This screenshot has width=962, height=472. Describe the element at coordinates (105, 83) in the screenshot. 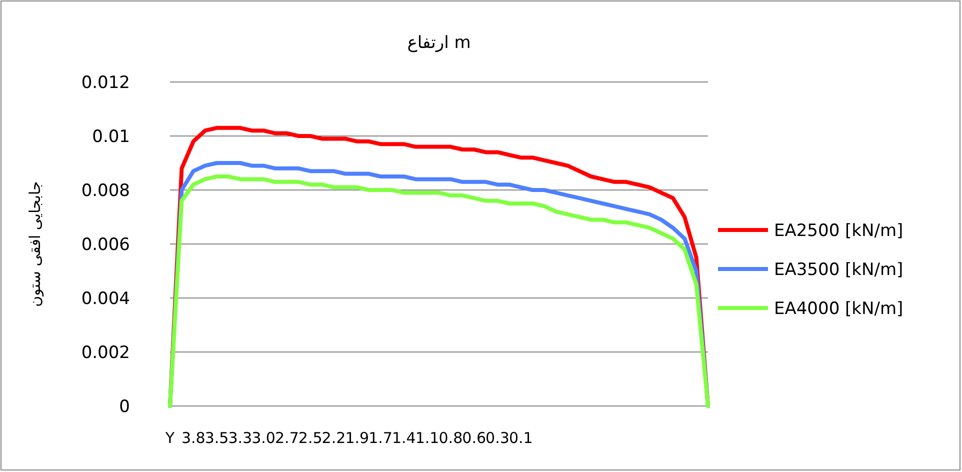

I see `y-tick-label: 0.012` at that location.